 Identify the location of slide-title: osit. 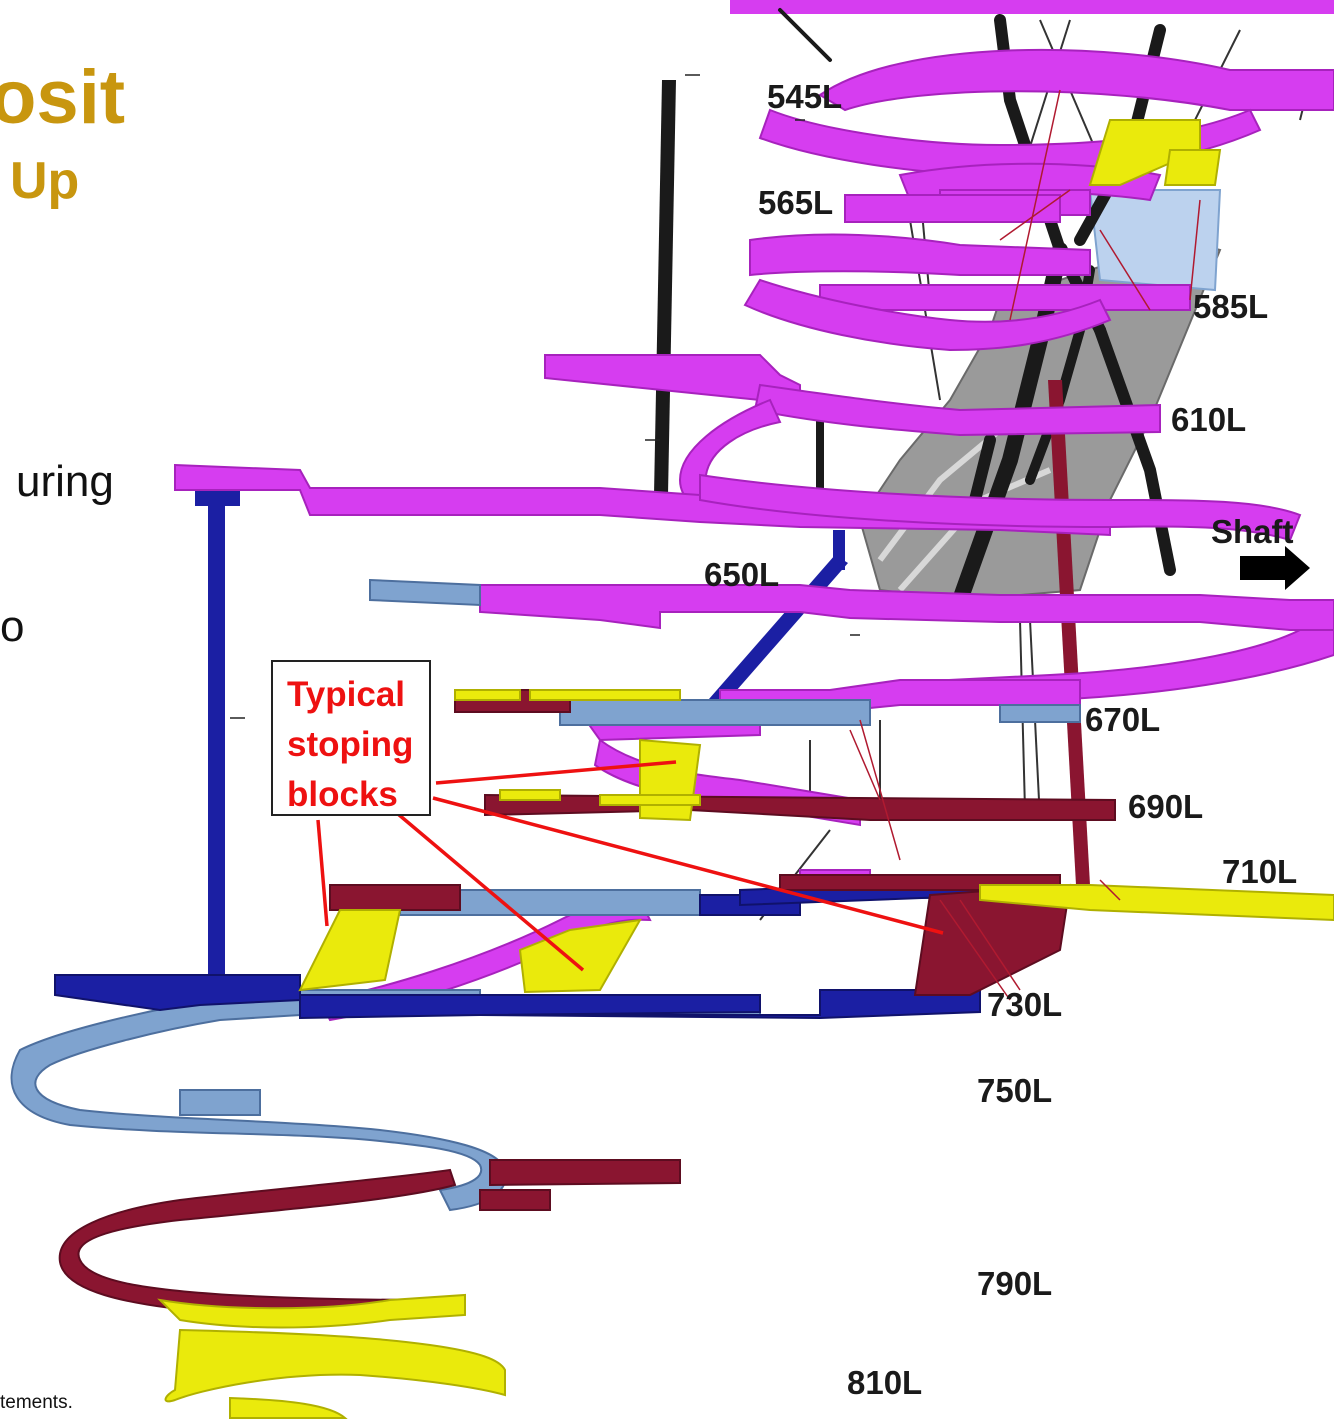
(63, 97).